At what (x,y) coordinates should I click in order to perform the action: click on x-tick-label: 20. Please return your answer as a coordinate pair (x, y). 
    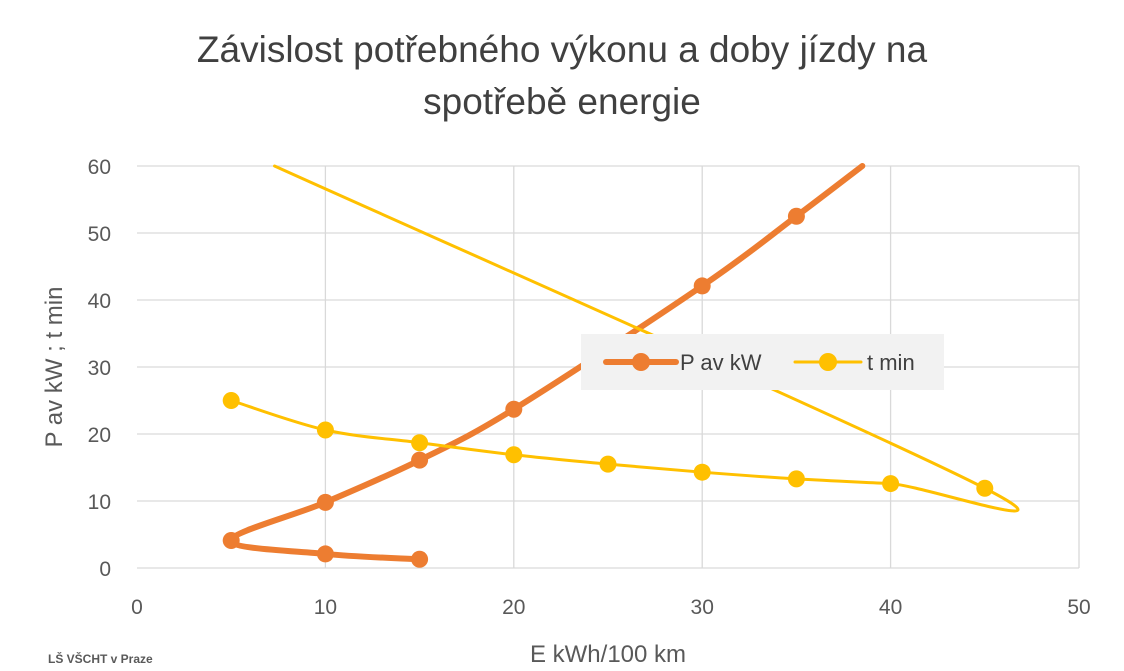
    Looking at the image, I should click on (513, 607).